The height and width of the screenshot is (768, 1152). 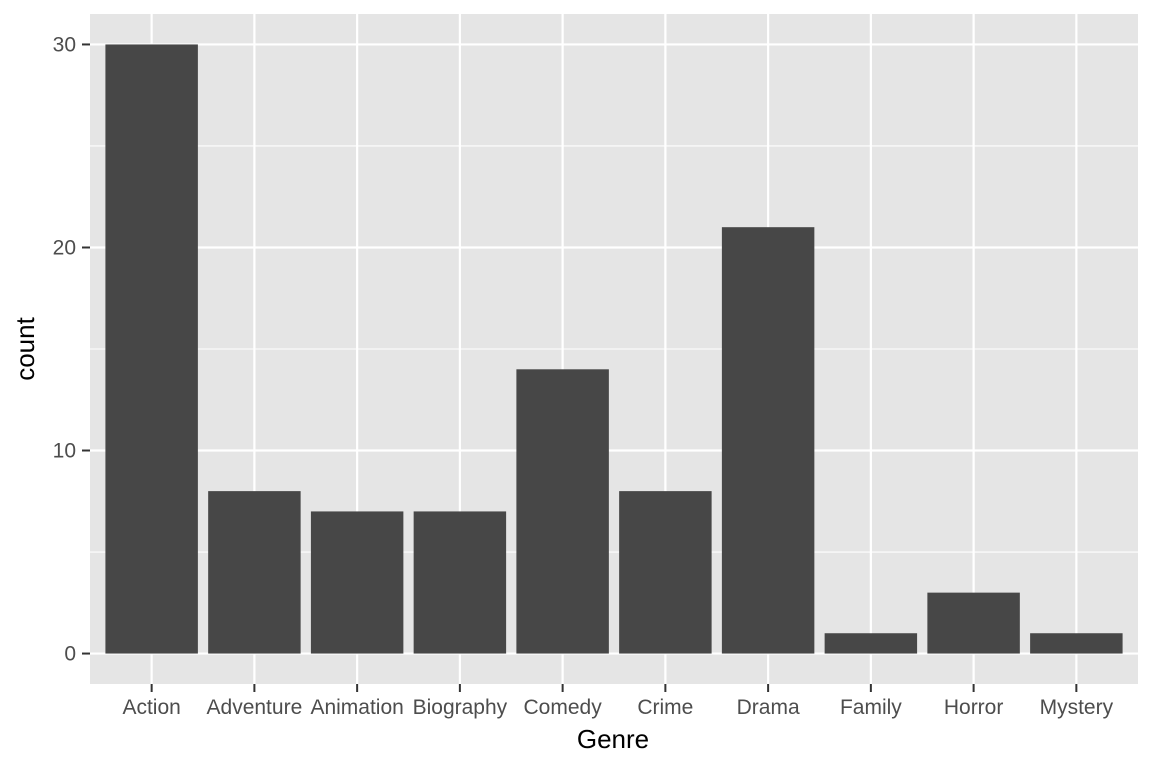 I want to click on y-tick-label: 10, so click(x=64, y=451).